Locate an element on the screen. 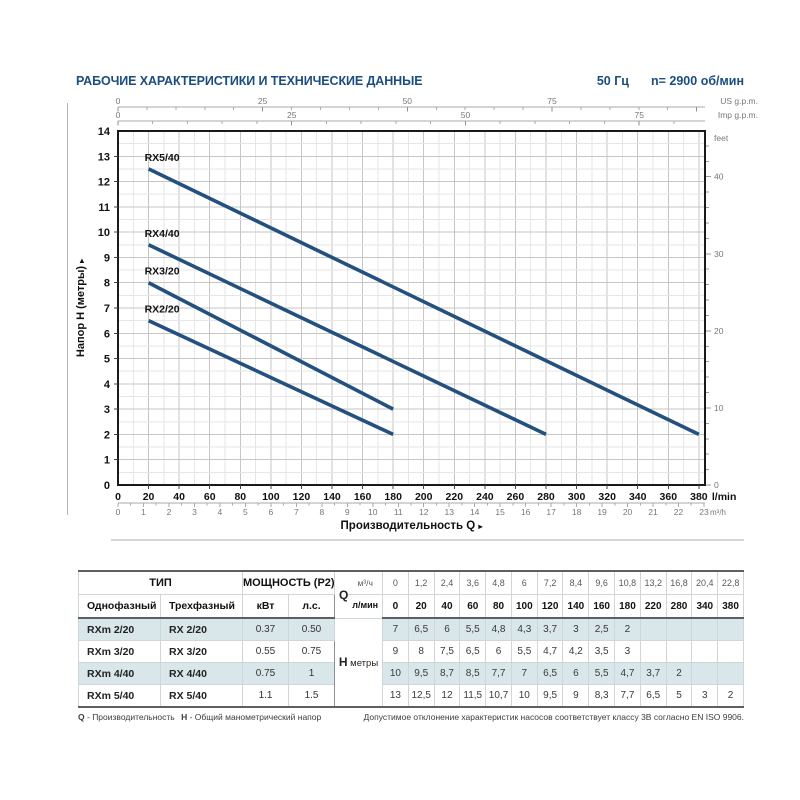  q-m3h-value: 3,6 is located at coordinates (473, 582).